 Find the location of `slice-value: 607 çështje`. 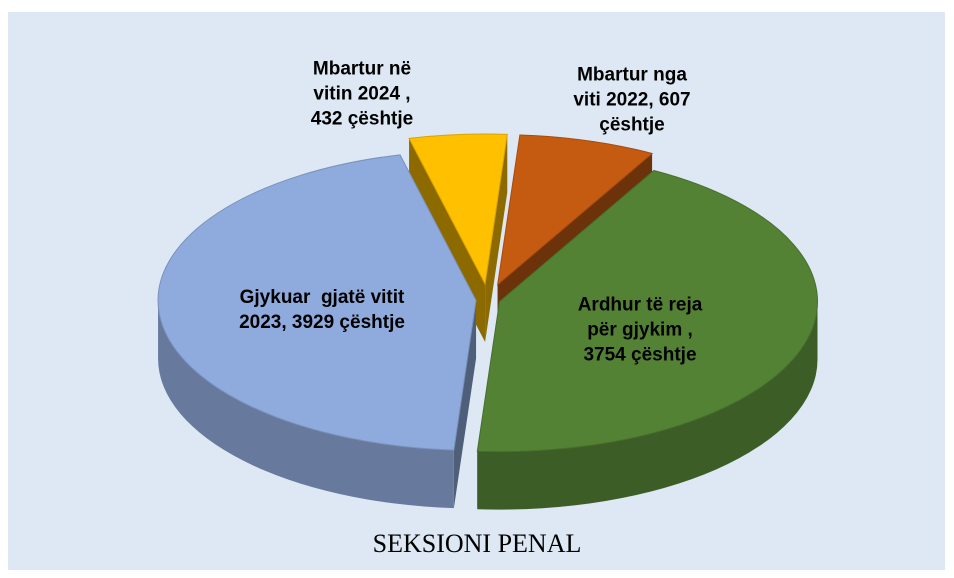

slice-value: 607 çështje is located at coordinates (647, 112).